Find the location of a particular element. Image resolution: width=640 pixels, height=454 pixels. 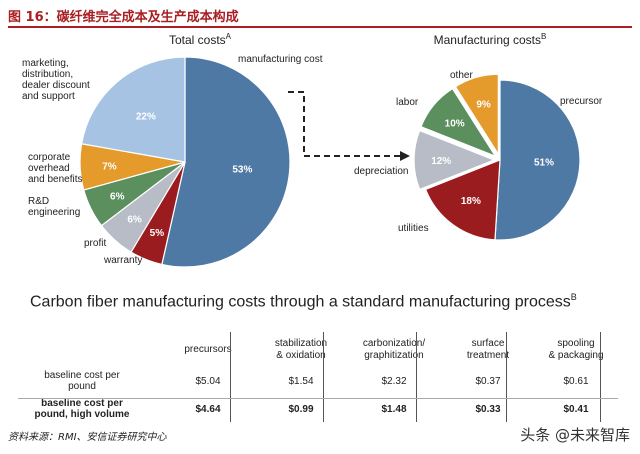

pie-b-title: Manufacturing costsB is located at coordinates (490, 39).